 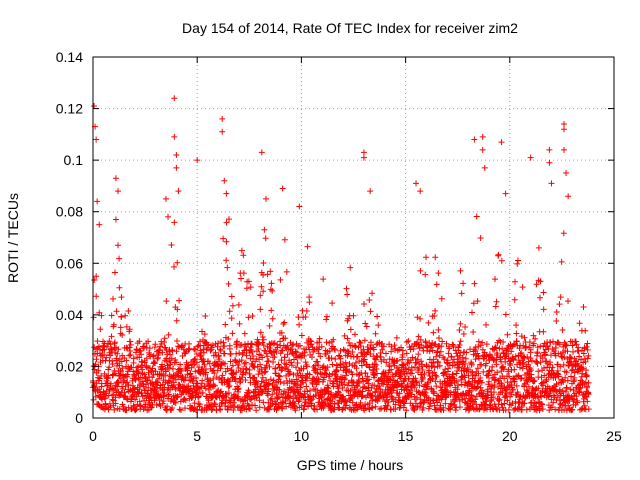 What do you see at coordinates (93, 436) in the screenshot?
I see `x-tick-label: 0` at bounding box center [93, 436].